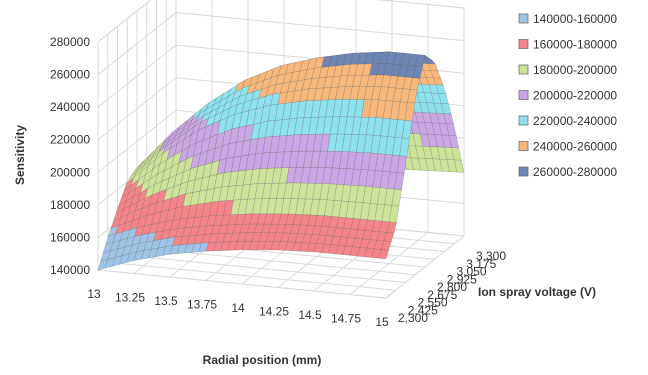 The image size is (648, 375). I want to click on y-tick-label: 2,675, so click(442, 295).